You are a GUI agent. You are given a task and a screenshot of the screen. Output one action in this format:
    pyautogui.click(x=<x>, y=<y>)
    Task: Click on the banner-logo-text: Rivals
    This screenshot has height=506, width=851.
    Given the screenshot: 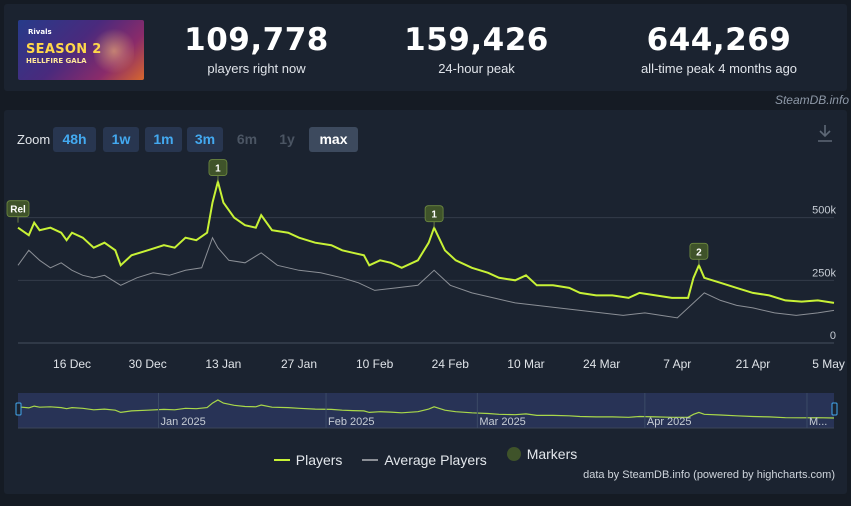 What is the action you would take?
    pyautogui.click(x=40, y=32)
    